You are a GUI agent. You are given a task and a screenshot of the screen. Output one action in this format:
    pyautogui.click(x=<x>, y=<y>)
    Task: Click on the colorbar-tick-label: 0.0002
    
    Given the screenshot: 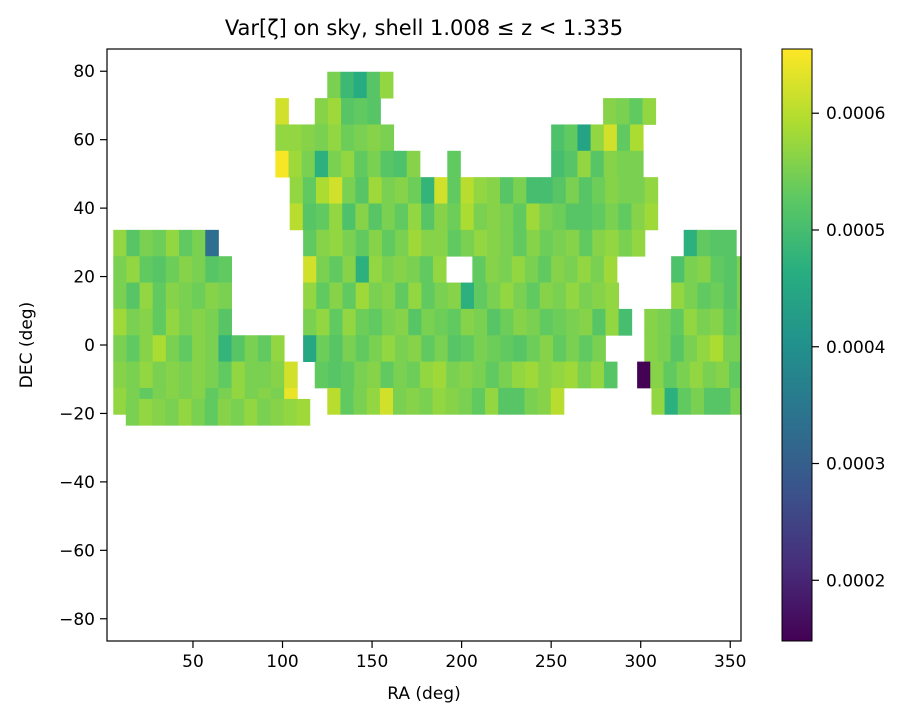 What is the action you would take?
    pyautogui.click(x=855, y=581)
    